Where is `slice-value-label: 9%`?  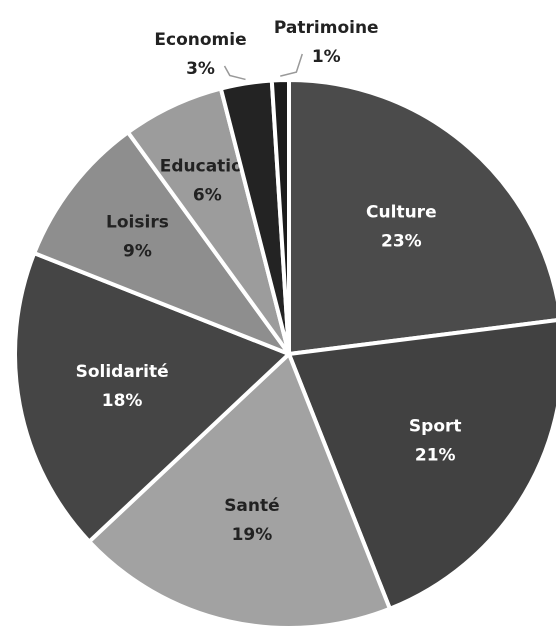 slice-value-label: 9% is located at coordinates (137, 251).